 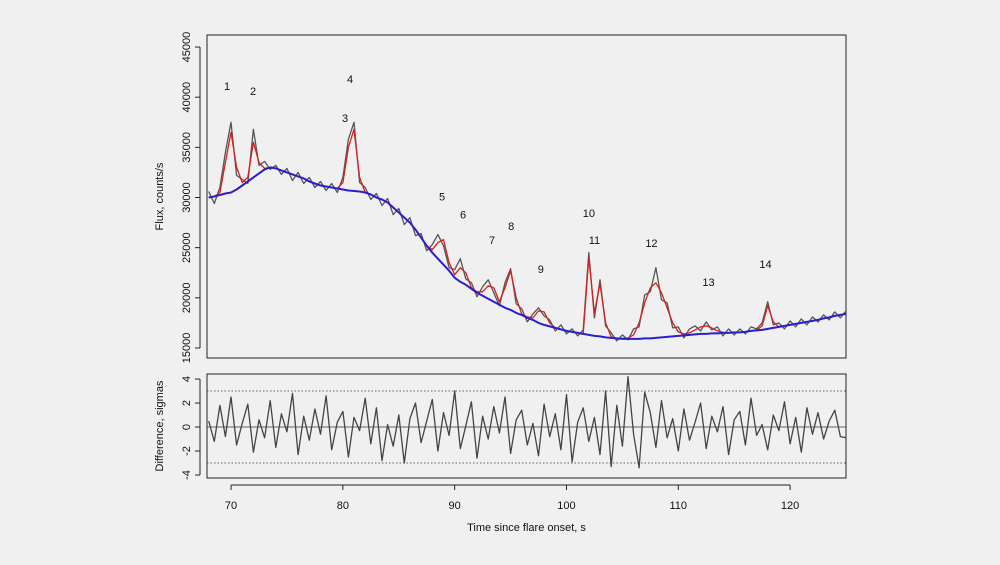 What do you see at coordinates (589, 214) in the screenshot?
I see `peak-label: 10` at bounding box center [589, 214].